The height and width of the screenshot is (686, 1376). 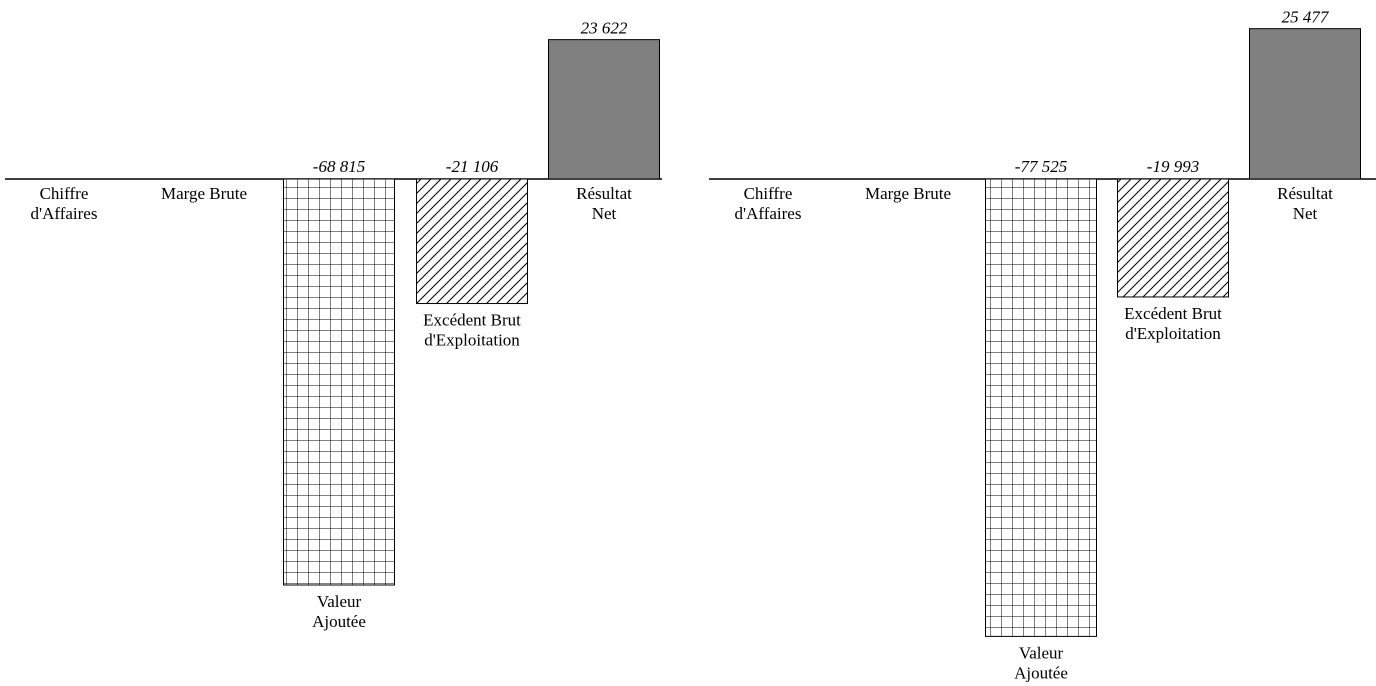 I want to click on value-label-resultat-net: 25 477, so click(x=1306, y=17).